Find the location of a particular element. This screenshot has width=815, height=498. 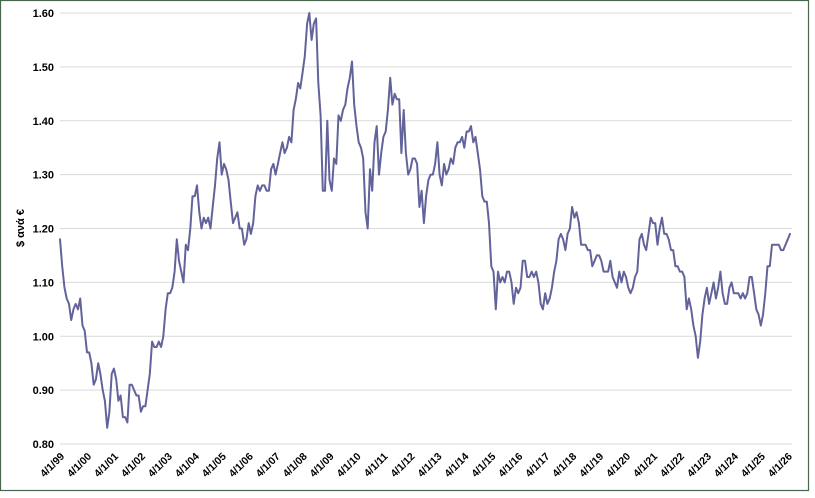

x-tick-label: 4/1/99 is located at coordinates (52, 465).